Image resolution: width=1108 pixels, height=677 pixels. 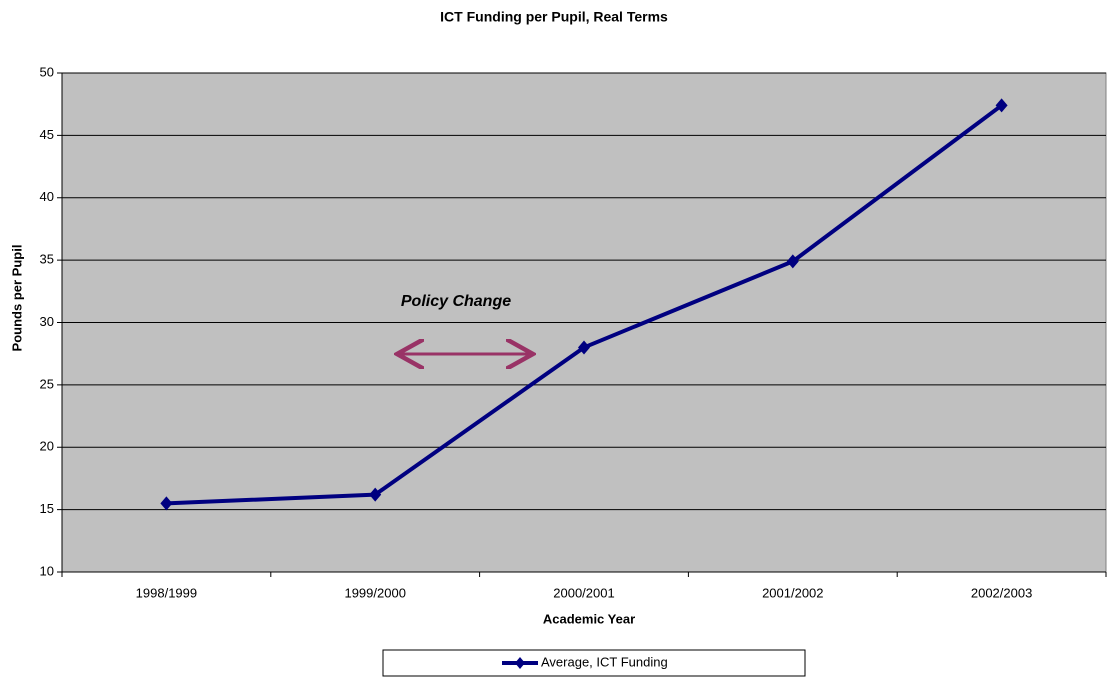 I want to click on y-tick-label: 30, so click(x=47, y=321).